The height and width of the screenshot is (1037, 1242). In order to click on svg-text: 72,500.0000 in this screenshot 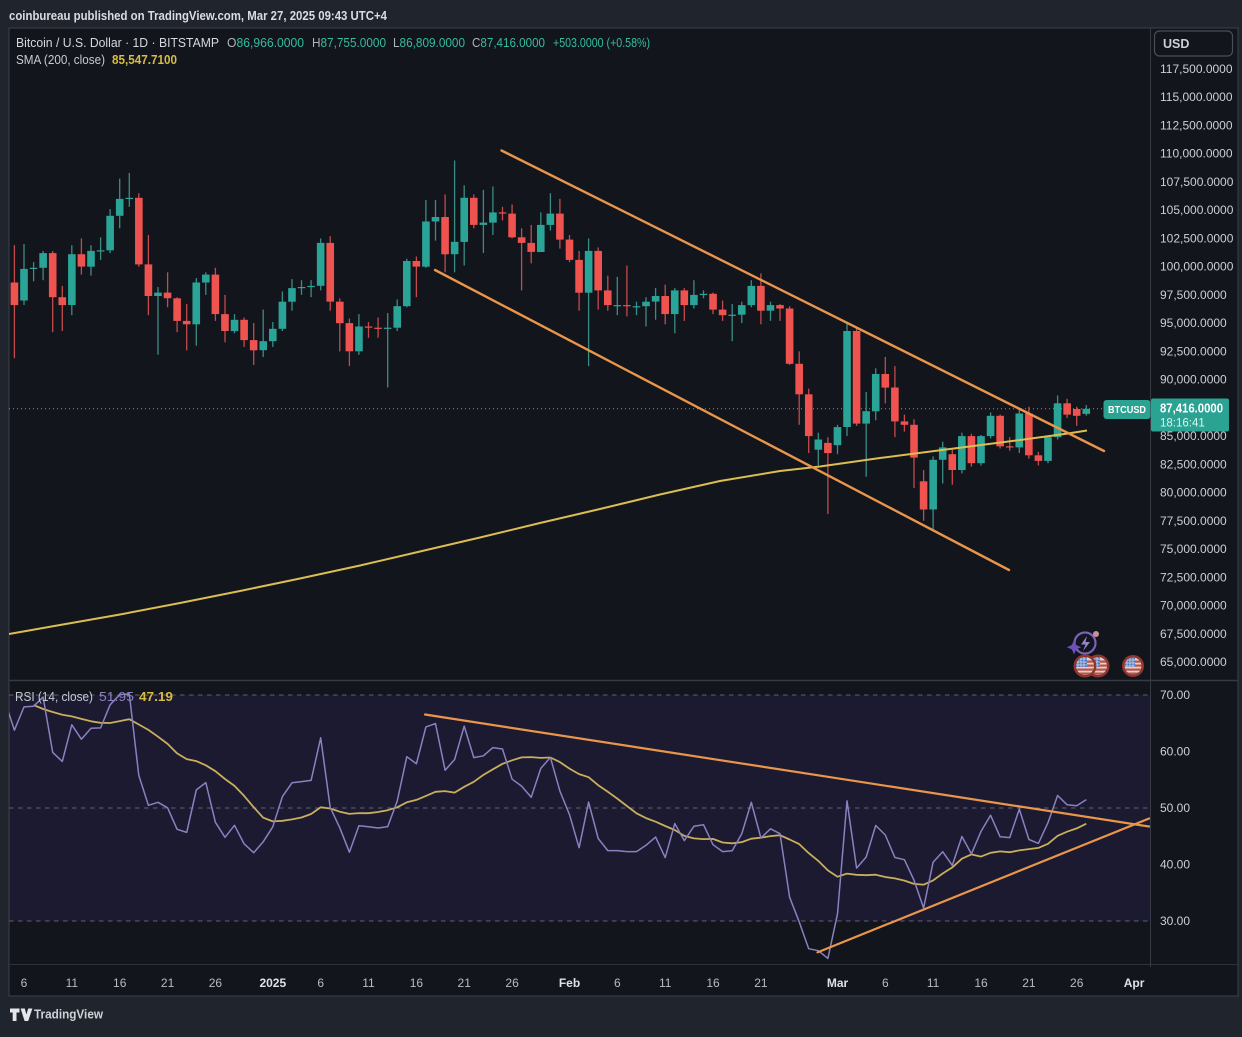, I will do `click(1193, 577)`.